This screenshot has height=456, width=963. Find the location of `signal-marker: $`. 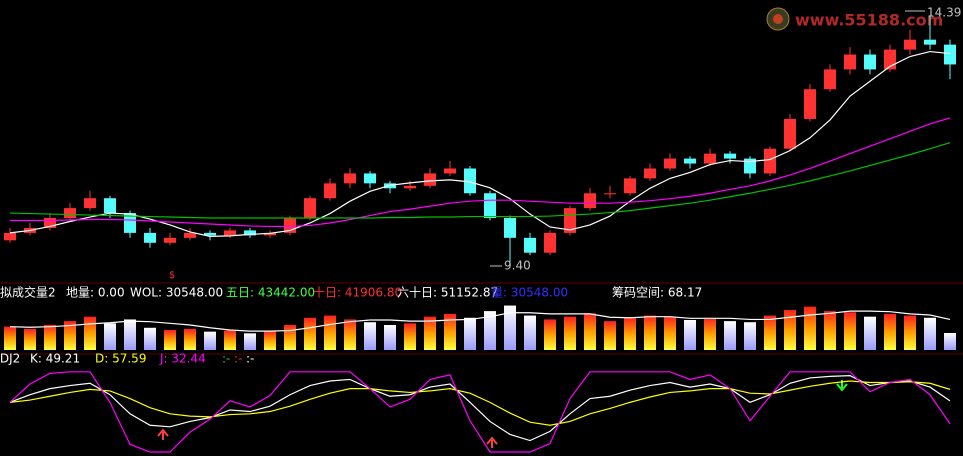

signal-marker: $ is located at coordinates (172, 275).